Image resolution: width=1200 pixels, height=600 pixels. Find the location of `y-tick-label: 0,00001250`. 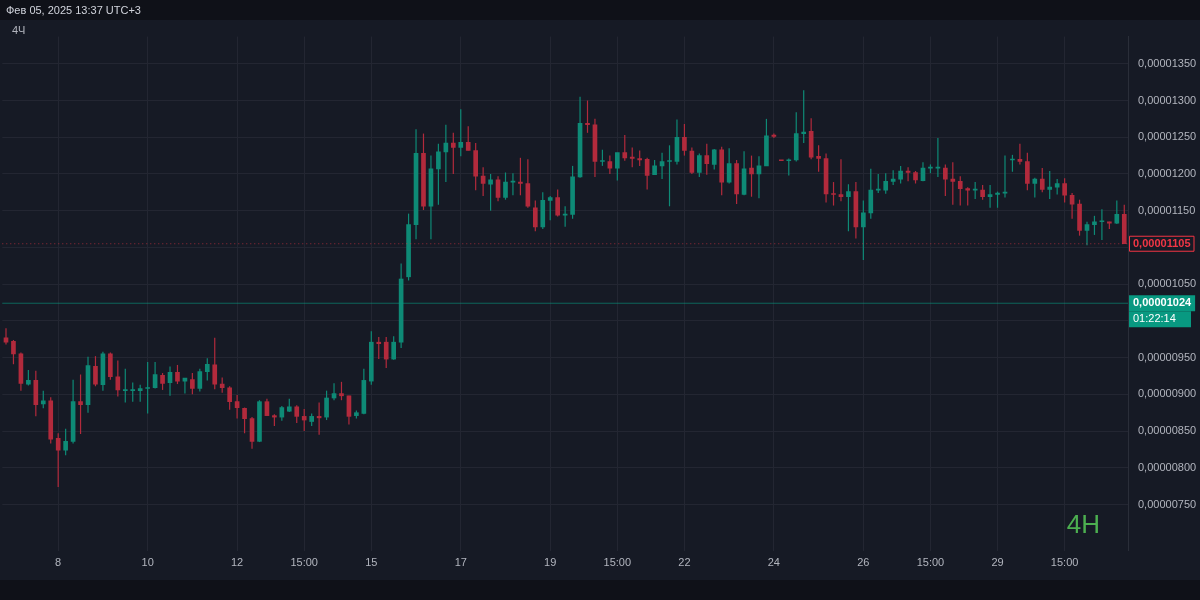

y-tick-label: 0,00001250 is located at coordinates (1167, 136).